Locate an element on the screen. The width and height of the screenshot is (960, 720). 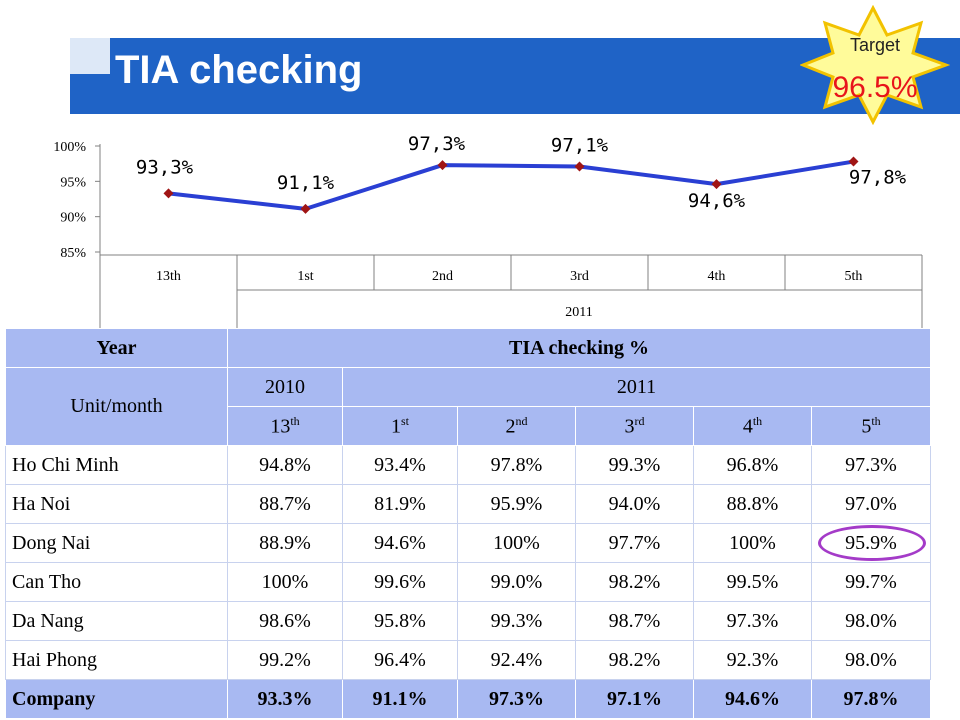
company-cell: 91.1% is located at coordinates (400, 699).